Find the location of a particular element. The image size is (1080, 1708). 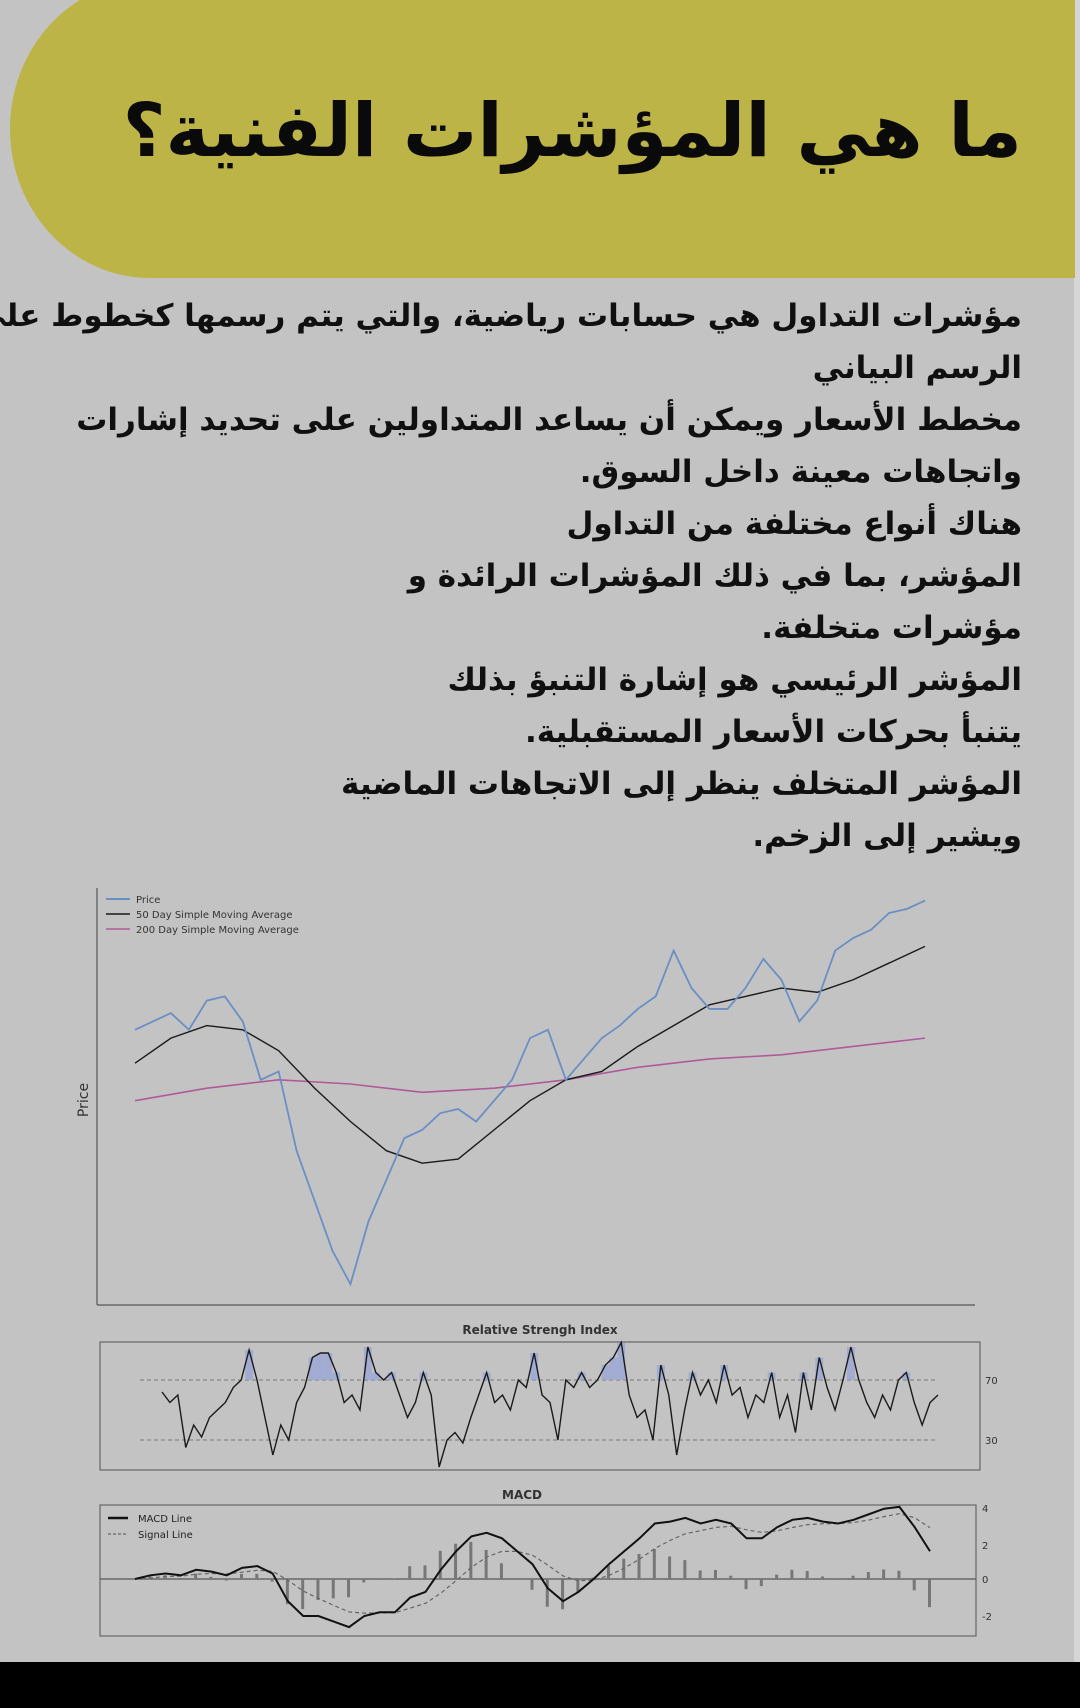

paragraph-line: ويشير إلى الزخم. is located at coordinates (887, 836).